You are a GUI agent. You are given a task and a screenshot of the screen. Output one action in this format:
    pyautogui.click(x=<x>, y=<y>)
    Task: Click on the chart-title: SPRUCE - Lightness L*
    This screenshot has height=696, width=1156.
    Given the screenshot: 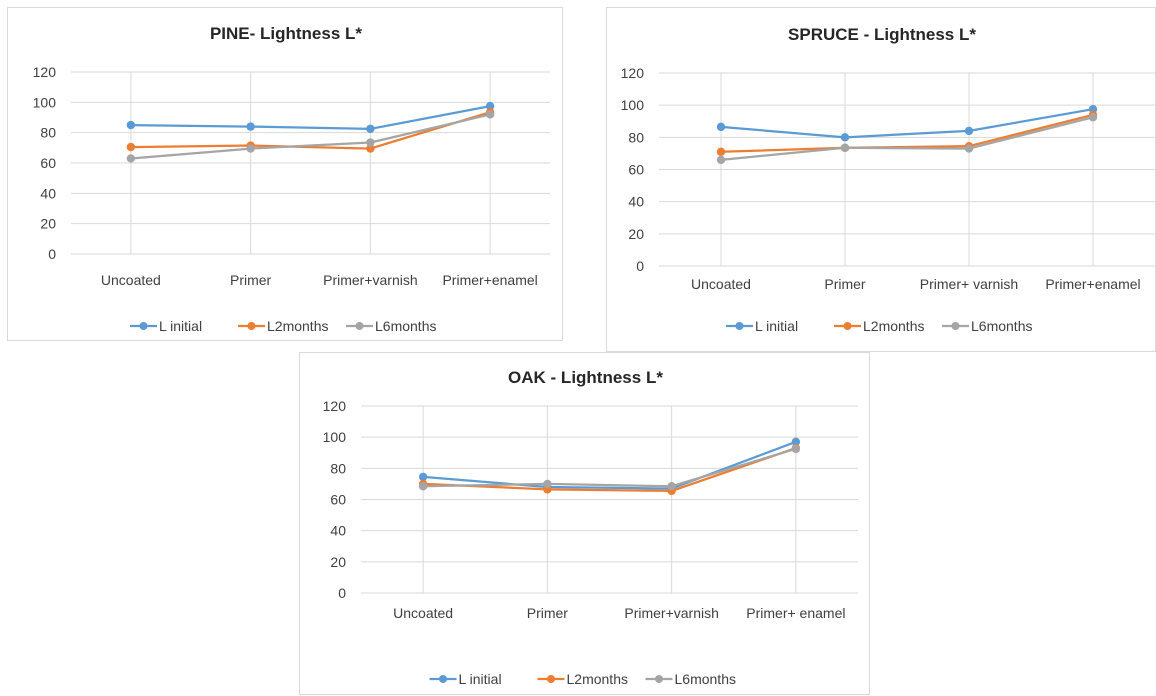 What is the action you would take?
    pyautogui.click(x=882, y=34)
    